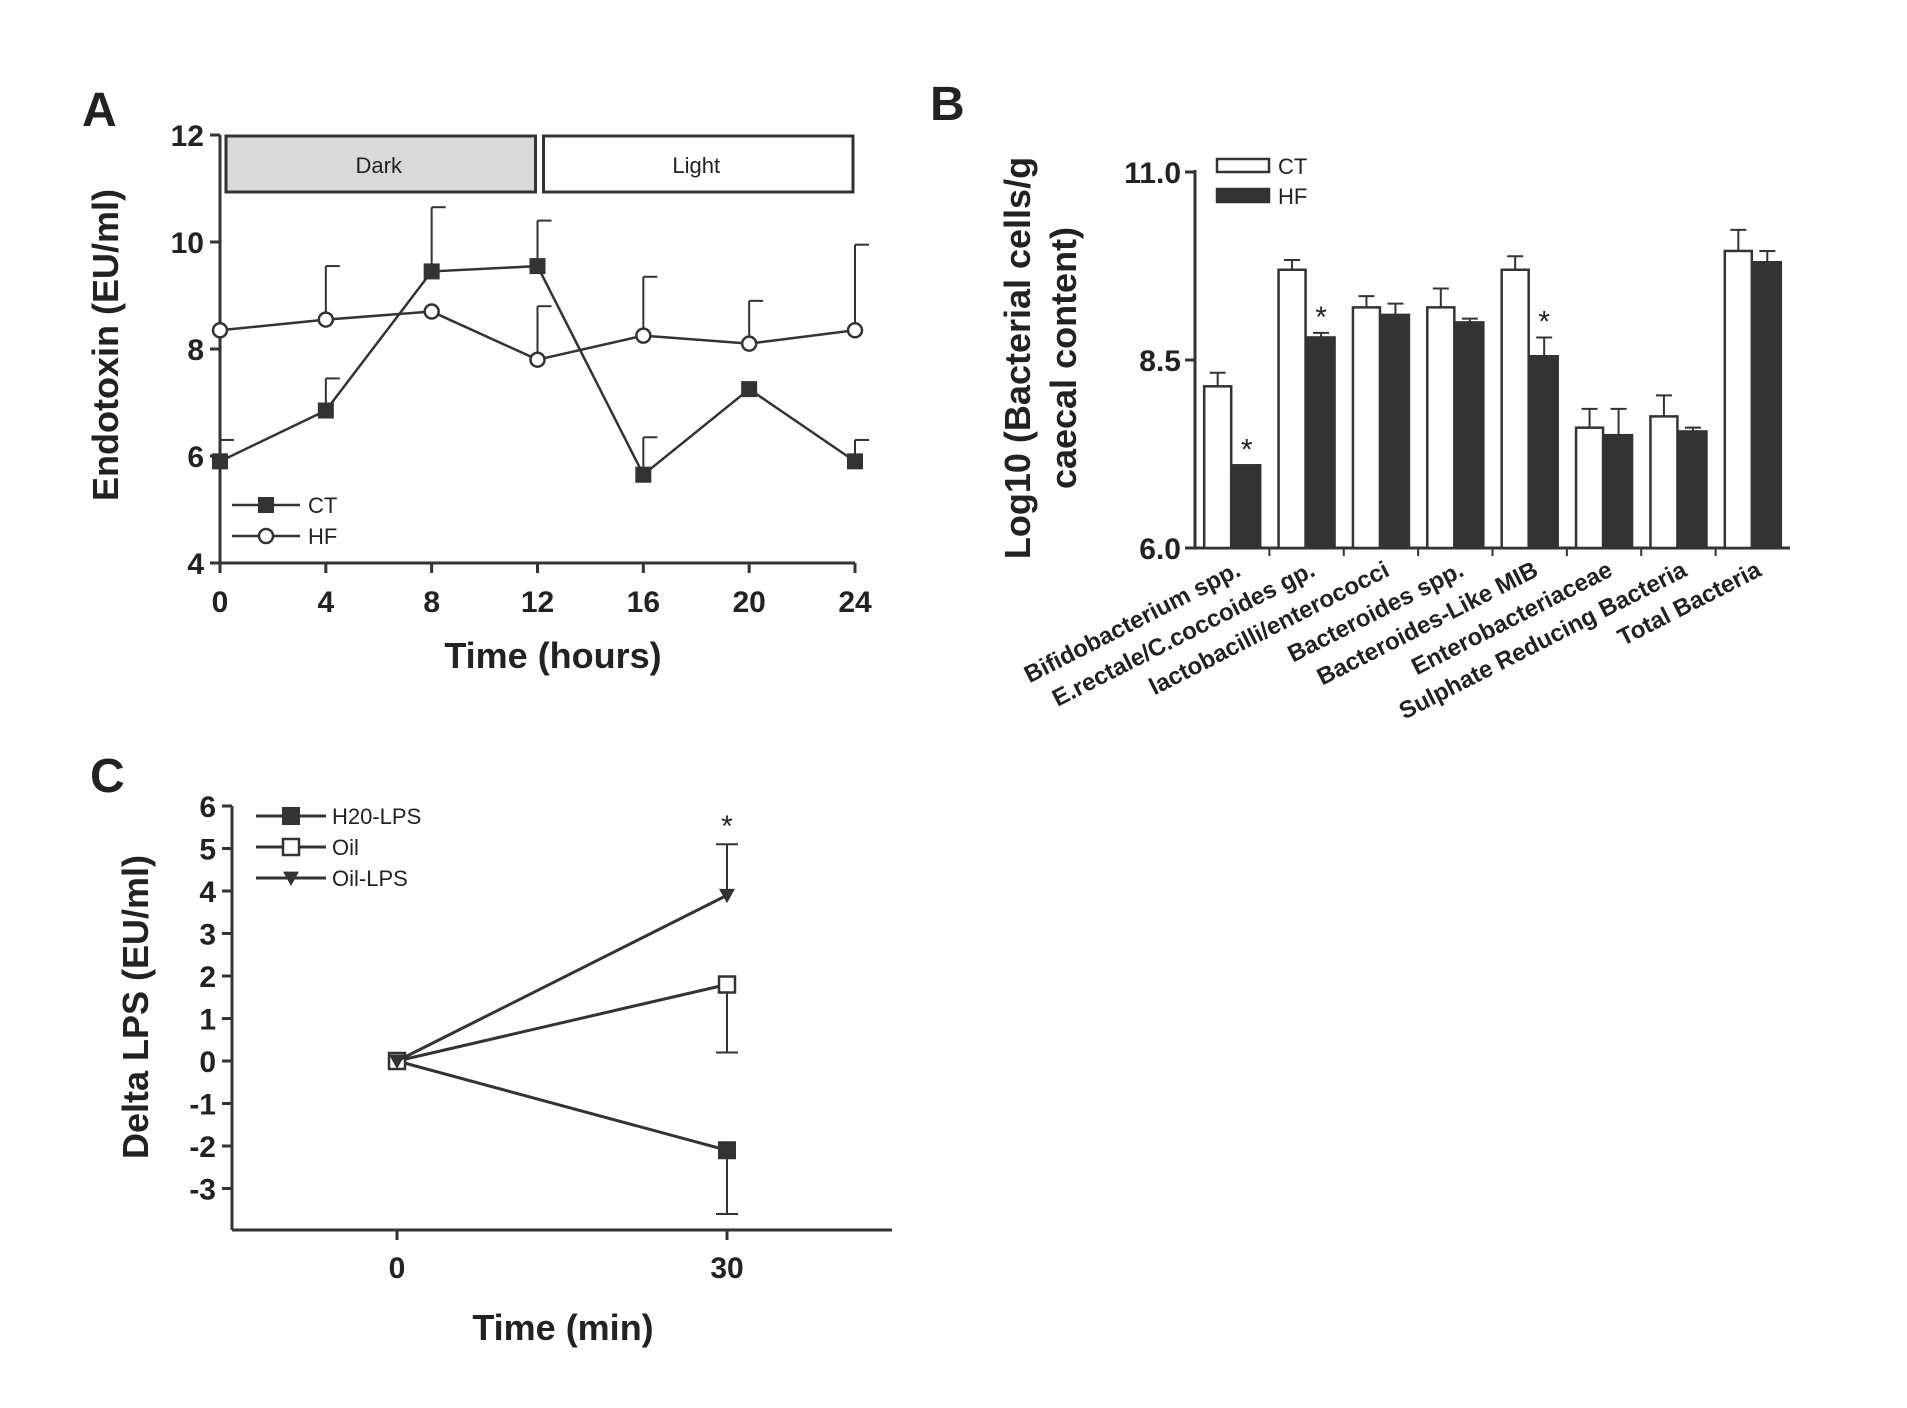 This screenshot has height=1408, width=1907. I want to click on panel-letter: A, so click(99, 110).